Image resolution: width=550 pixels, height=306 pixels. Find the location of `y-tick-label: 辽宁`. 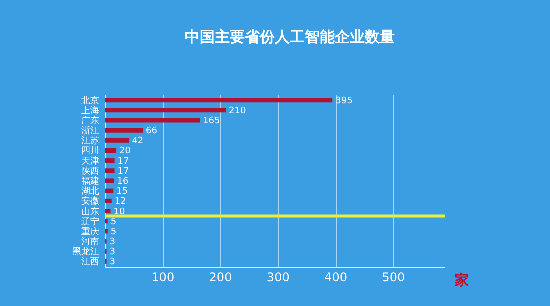

y-tick-label: 辽宁 is located at coordinates (91, 222).